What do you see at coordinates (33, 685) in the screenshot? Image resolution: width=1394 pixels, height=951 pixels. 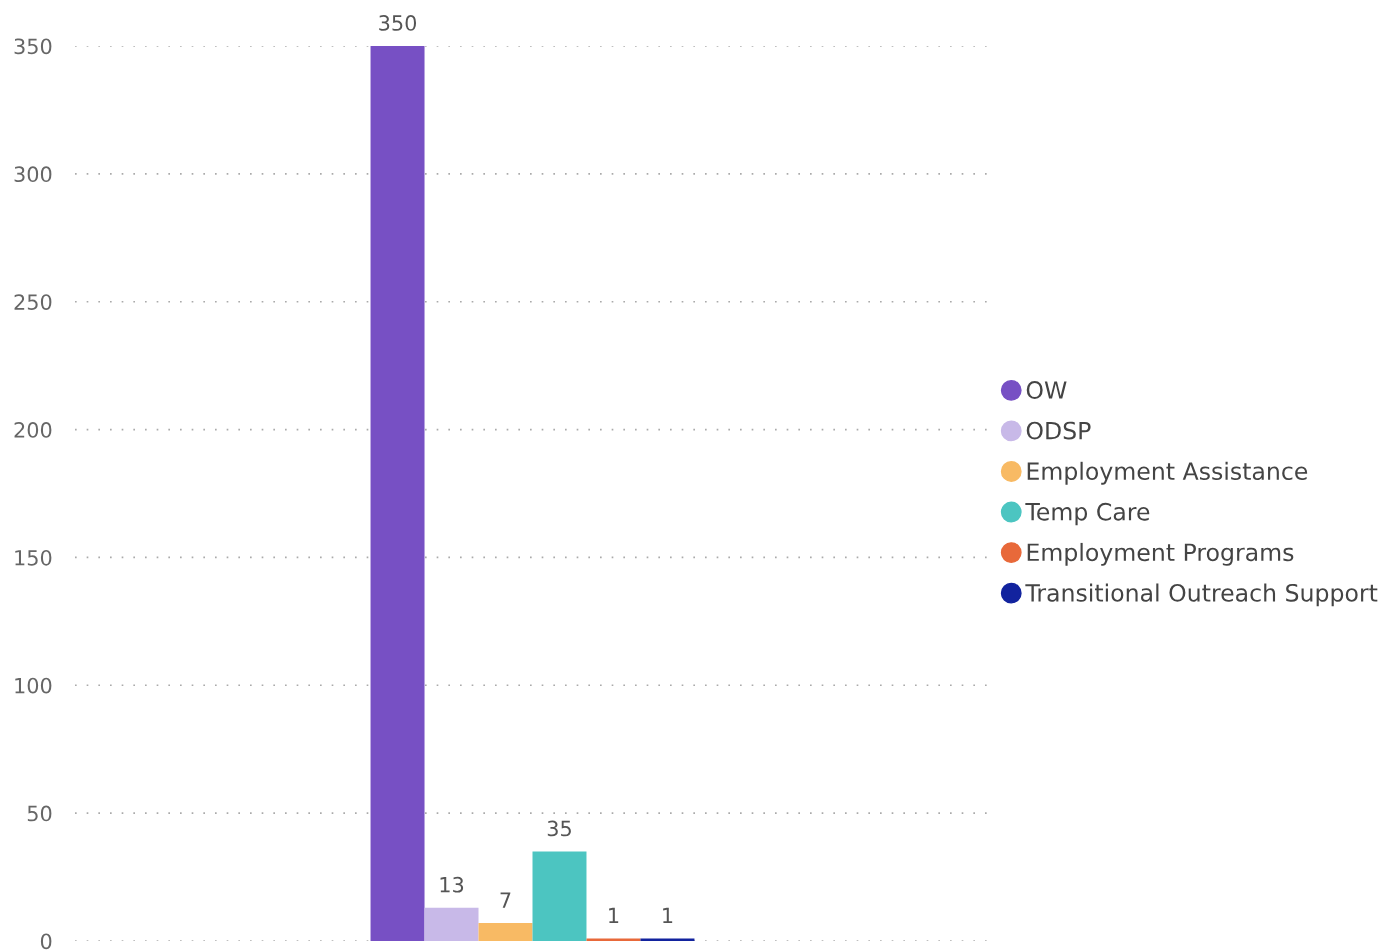 I see `y-tick-label: 100` at bounding box center [33, 685].